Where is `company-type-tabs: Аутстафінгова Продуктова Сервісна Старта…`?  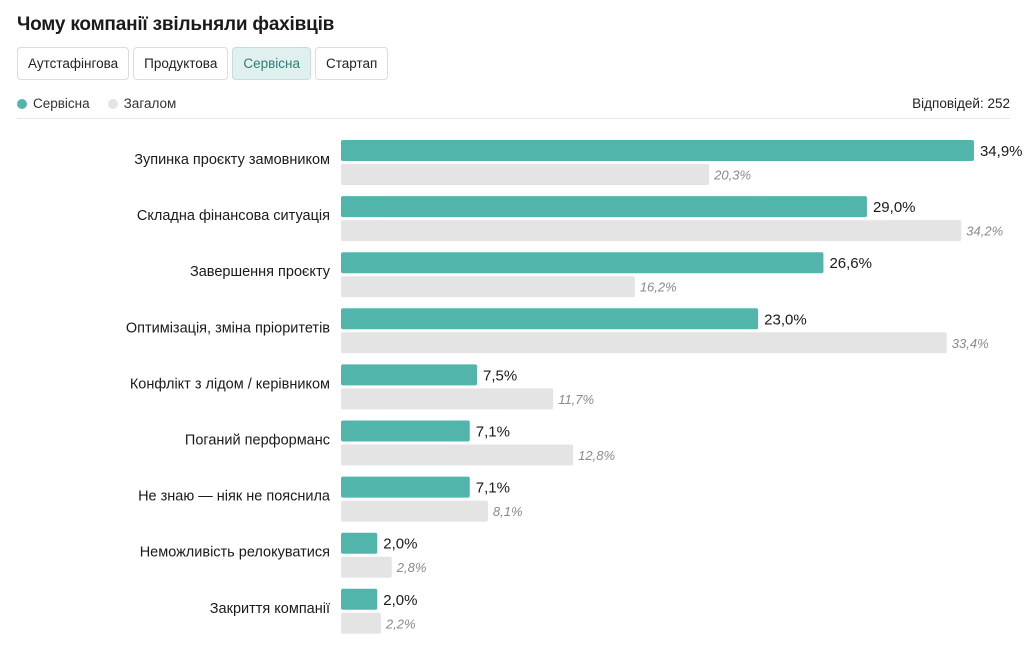
company-type-tabs: Аутстафінгова Продуктова Сервісна Старта… is located at coordinates (203, 63).